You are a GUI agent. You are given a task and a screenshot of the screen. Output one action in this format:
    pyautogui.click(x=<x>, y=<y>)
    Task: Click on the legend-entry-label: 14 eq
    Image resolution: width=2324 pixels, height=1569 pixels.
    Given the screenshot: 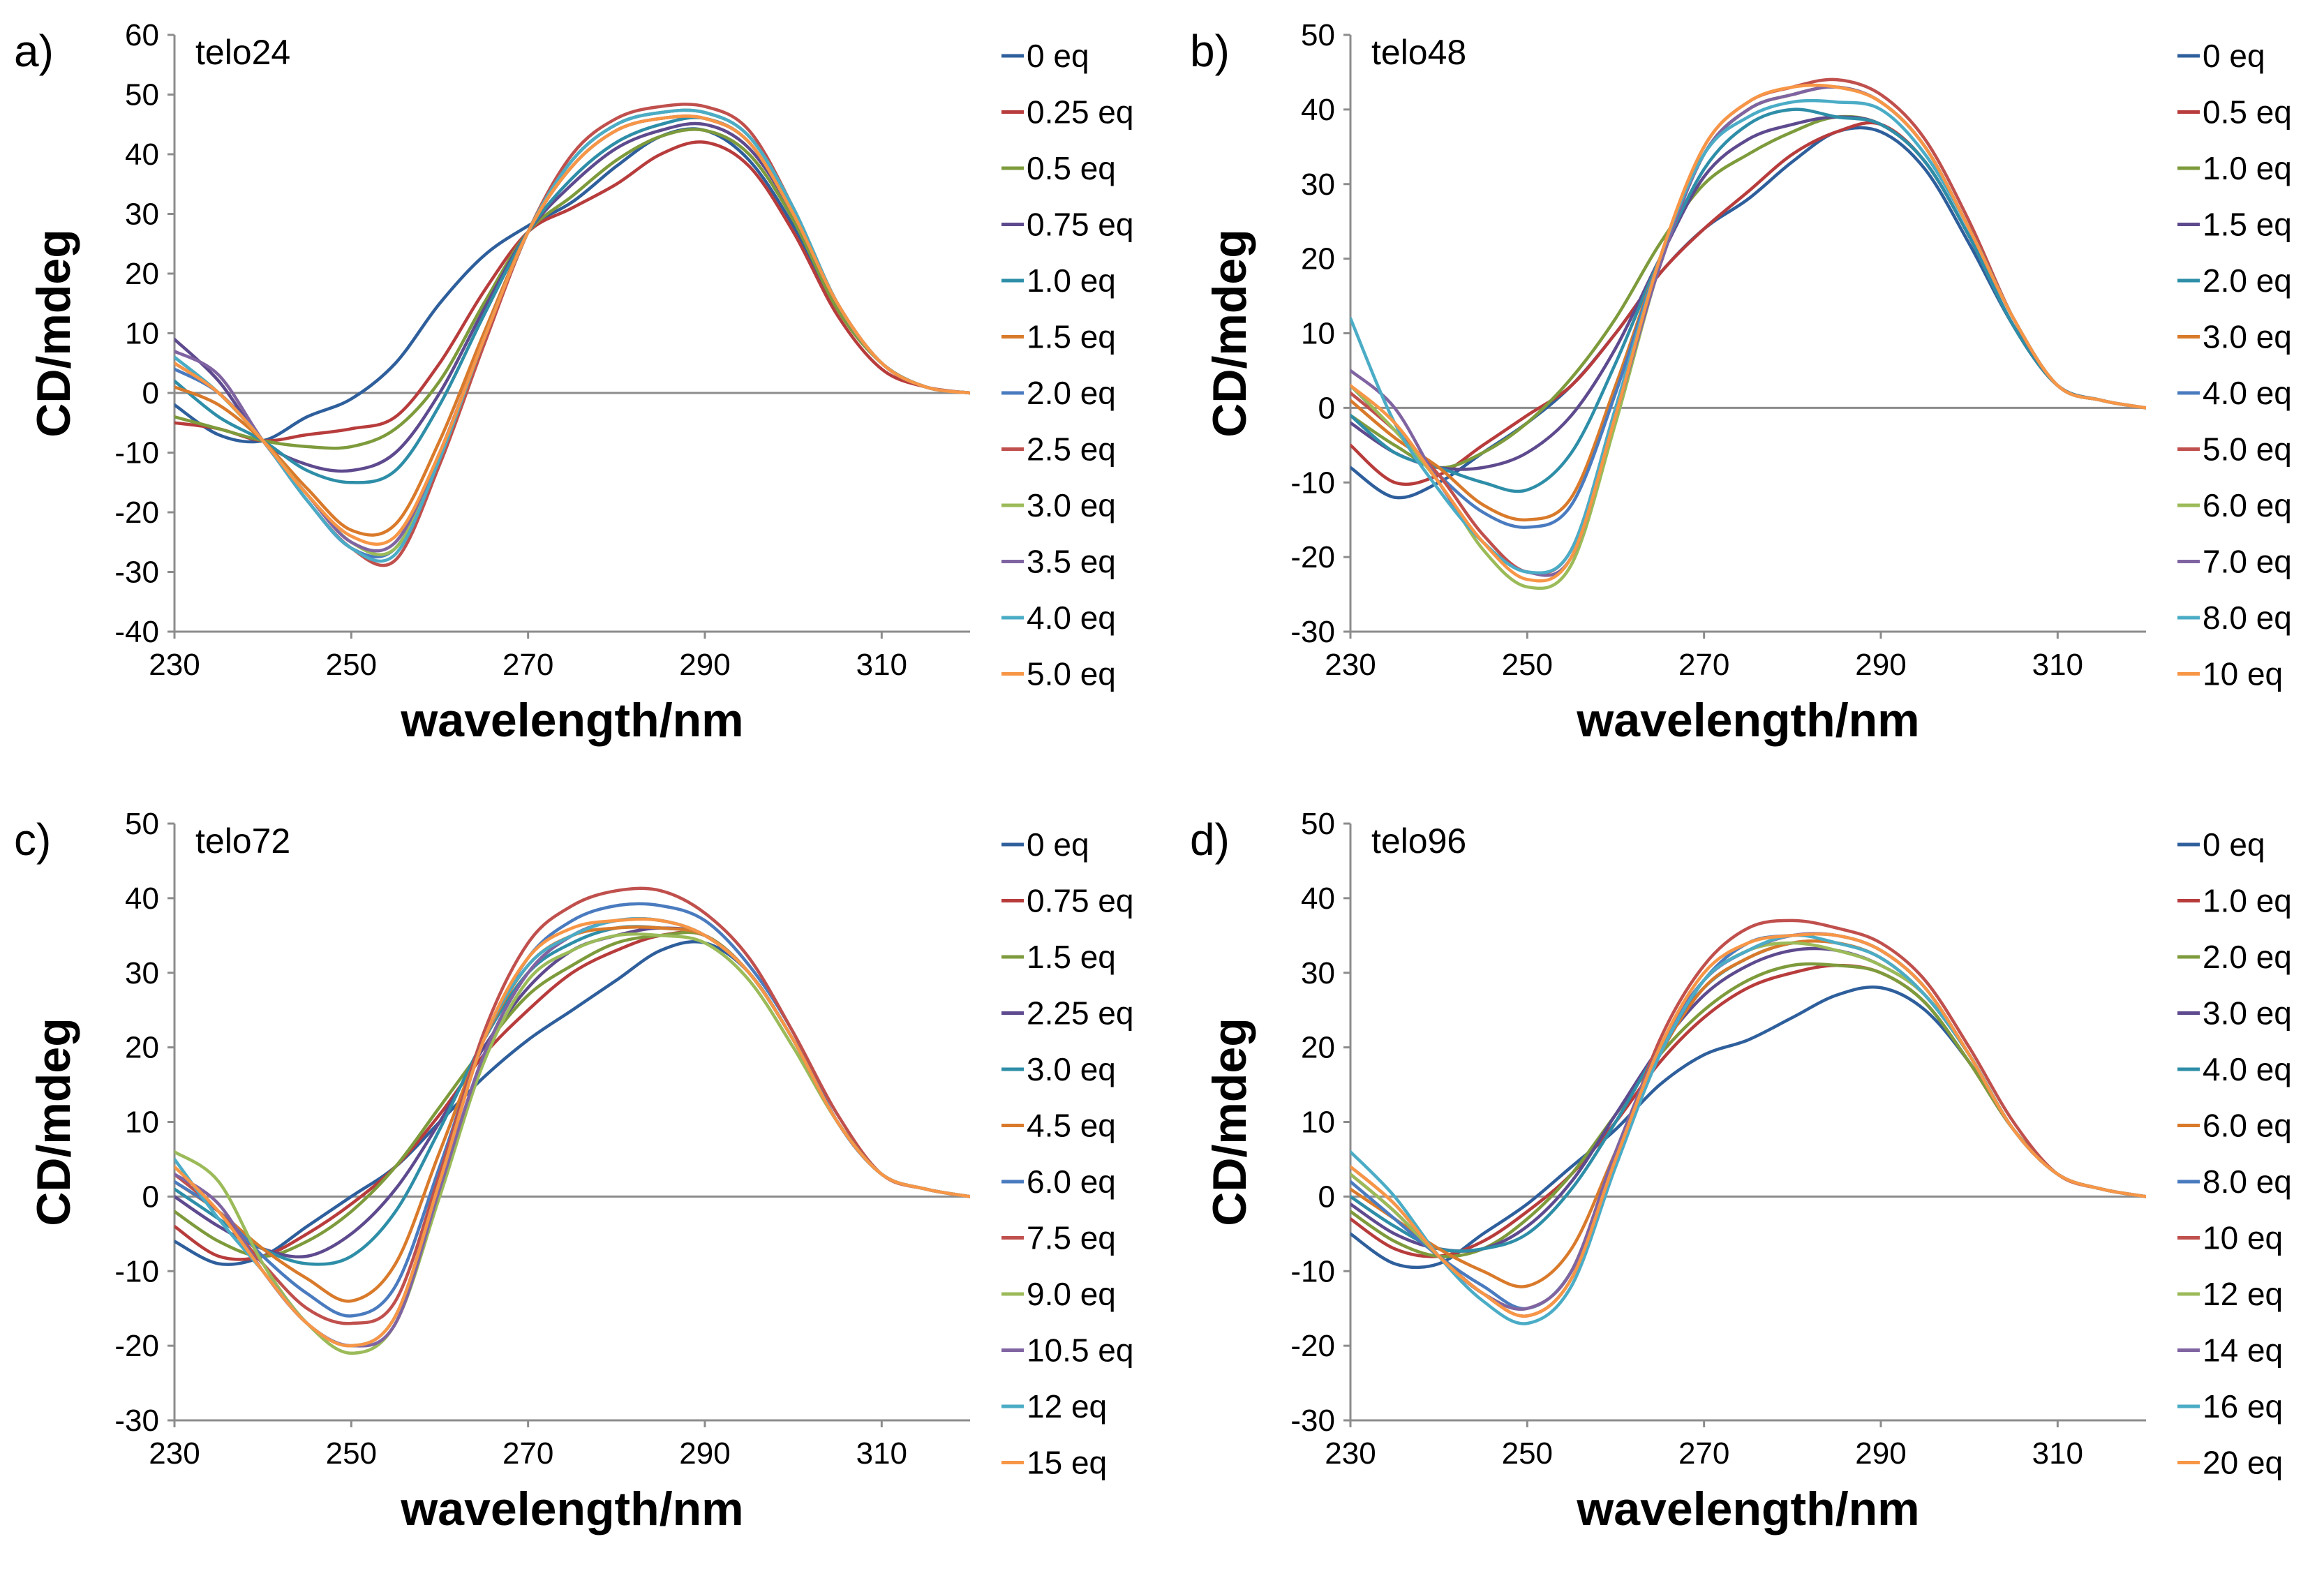 What is the action you would take?
    pyautogui.click(x=2243, y=1350)
    